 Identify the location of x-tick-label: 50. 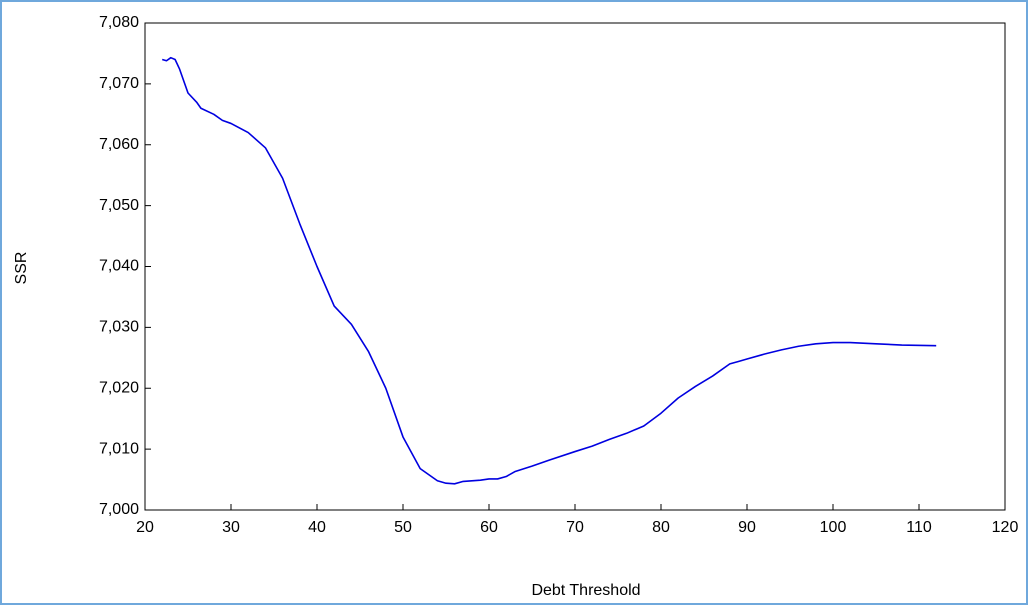
(403, 527).